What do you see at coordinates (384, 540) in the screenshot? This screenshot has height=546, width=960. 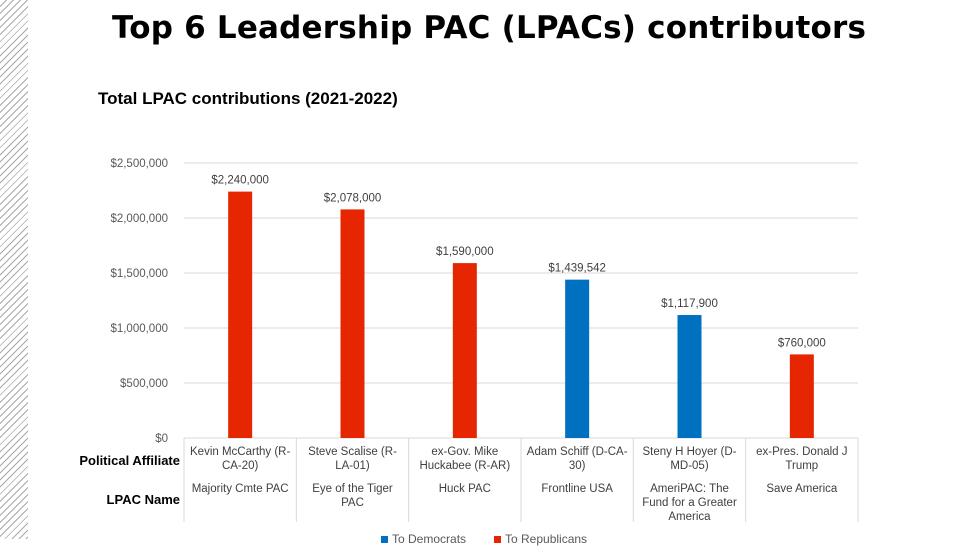 I see `legend-swatch-democrats` at bounding box center [384, 540].